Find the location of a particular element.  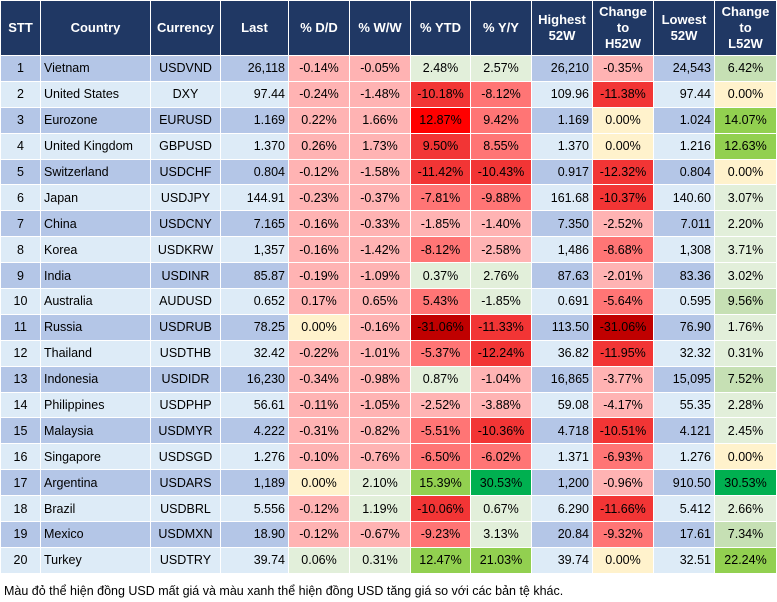

cell-l52: 32.32 is located at coordinates (684, 353).